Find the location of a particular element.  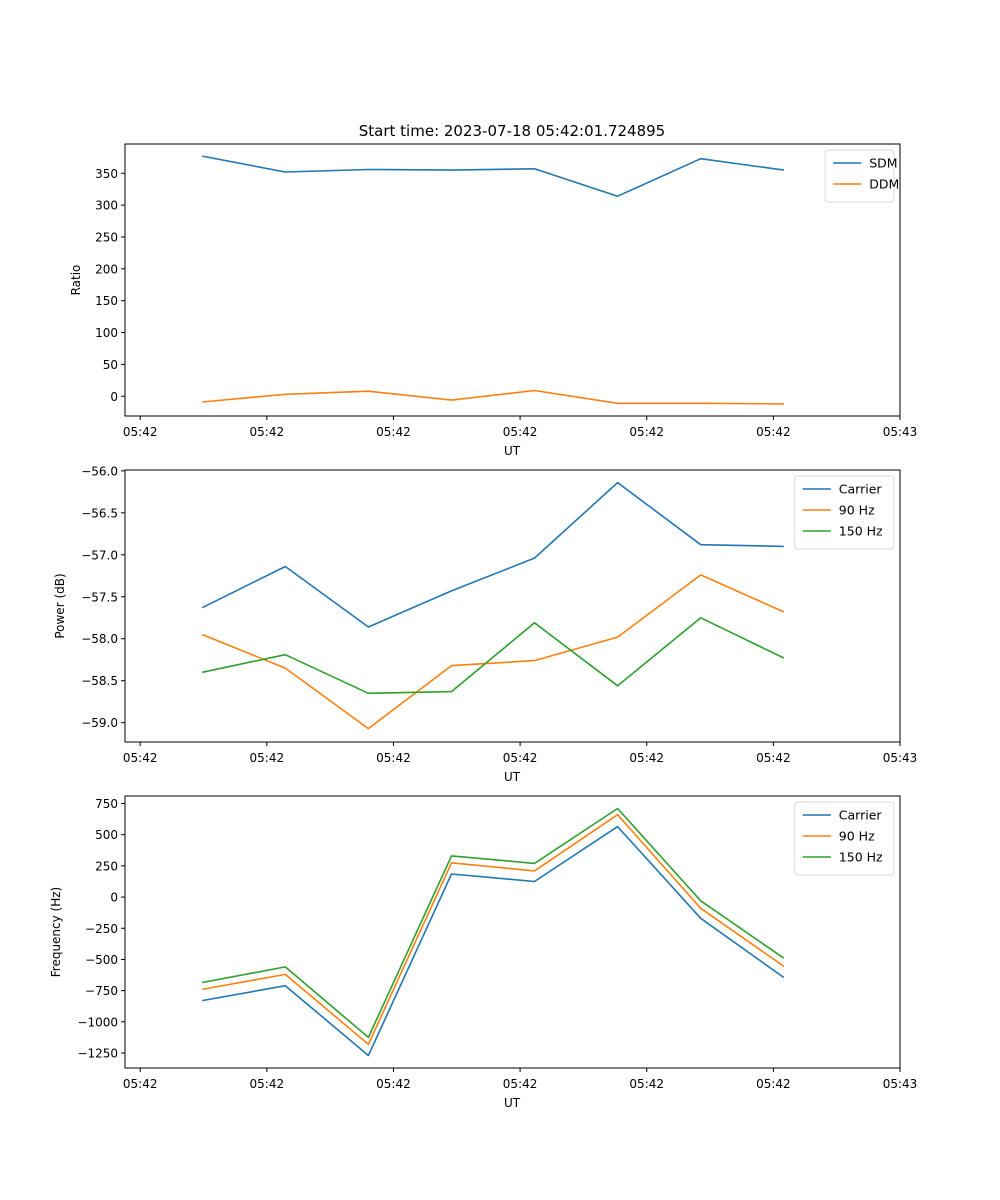

y-tick-label: −500 is located at coordinates (101, 960).